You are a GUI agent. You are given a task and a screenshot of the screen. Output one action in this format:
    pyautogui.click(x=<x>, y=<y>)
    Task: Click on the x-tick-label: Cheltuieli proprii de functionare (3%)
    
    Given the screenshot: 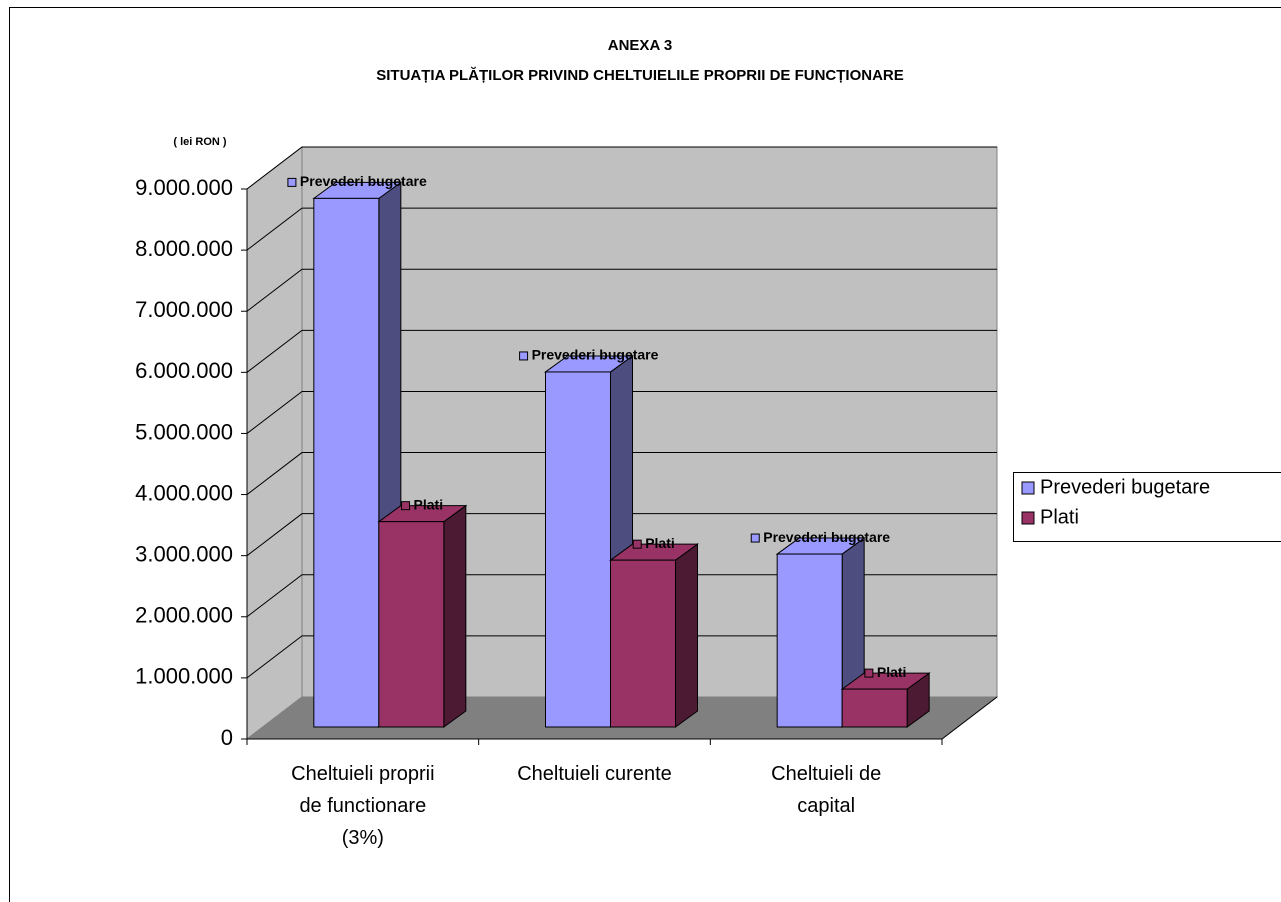 What is the action you would take?
    pyautogui.click(x=362, y=806)
    